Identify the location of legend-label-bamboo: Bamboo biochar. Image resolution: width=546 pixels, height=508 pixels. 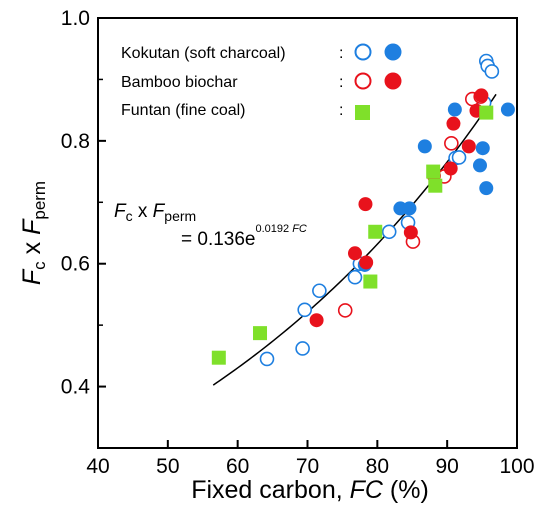
(179, 82).